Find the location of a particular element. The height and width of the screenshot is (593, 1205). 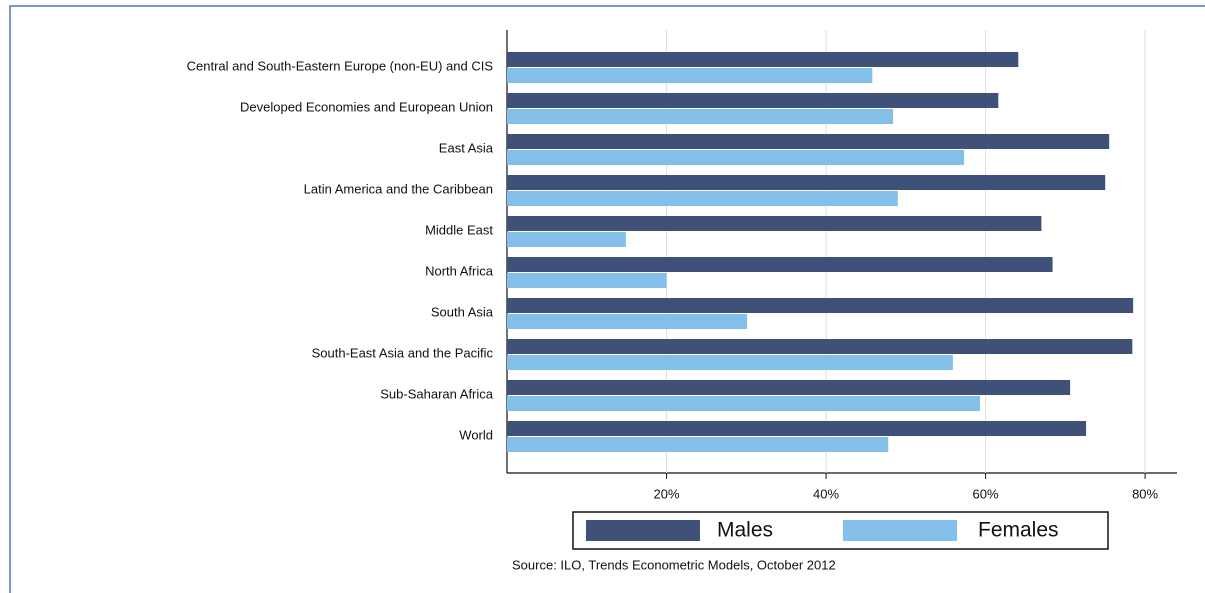

y-tick-label: Middle East is located at coordinates (459, 229).